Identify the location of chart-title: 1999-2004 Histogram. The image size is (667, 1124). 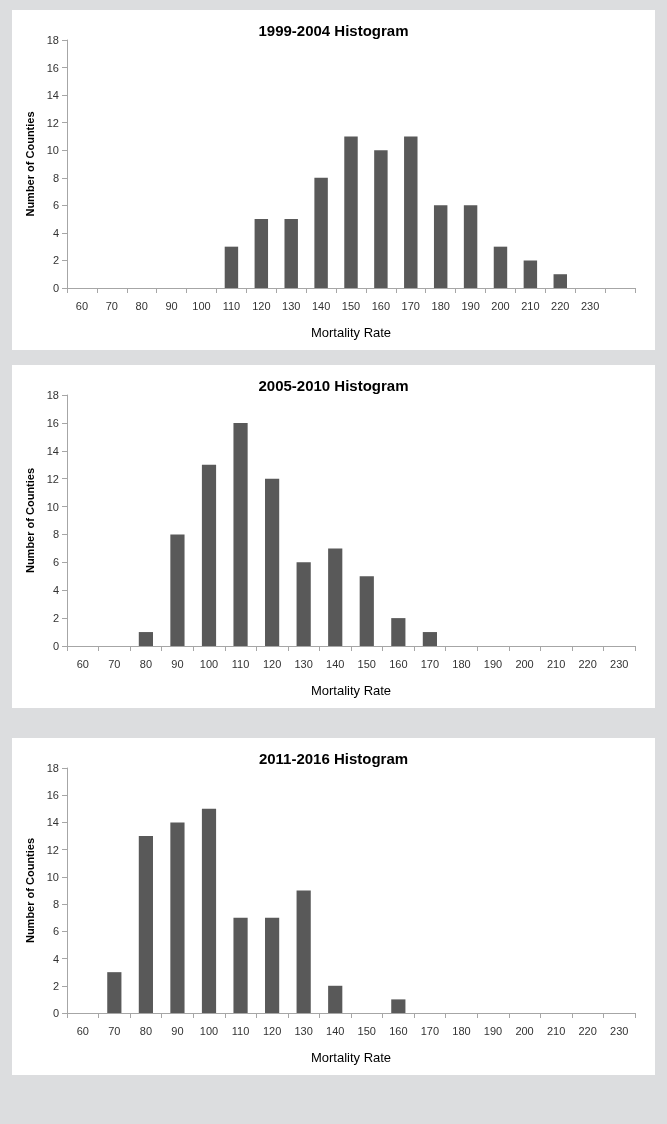
(333, 30).